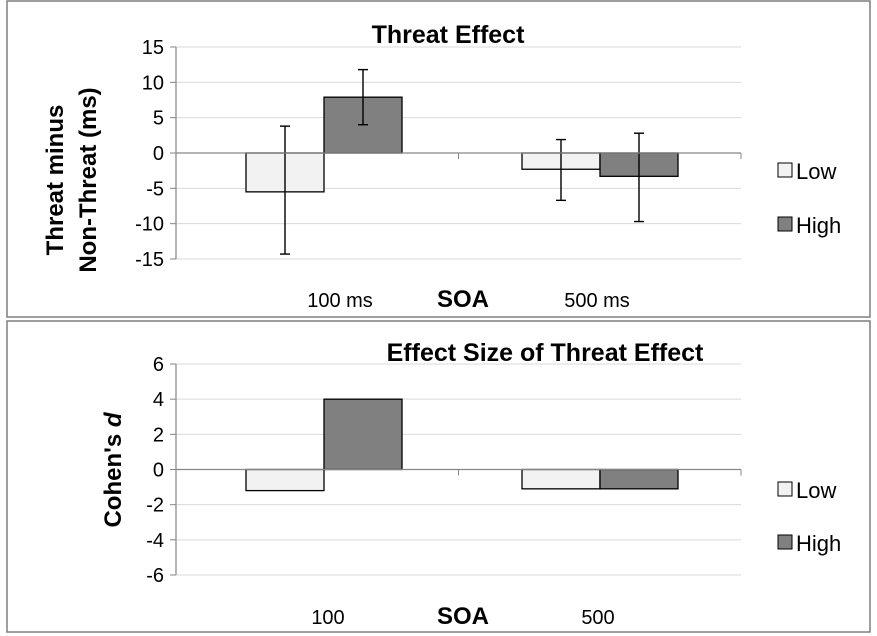 The width and height of the screenshot is (877, 636). Describe the element at coordinates (113, 419) in the screenshot. I see `panel-2-y-axis-label-italic: d` at that location.